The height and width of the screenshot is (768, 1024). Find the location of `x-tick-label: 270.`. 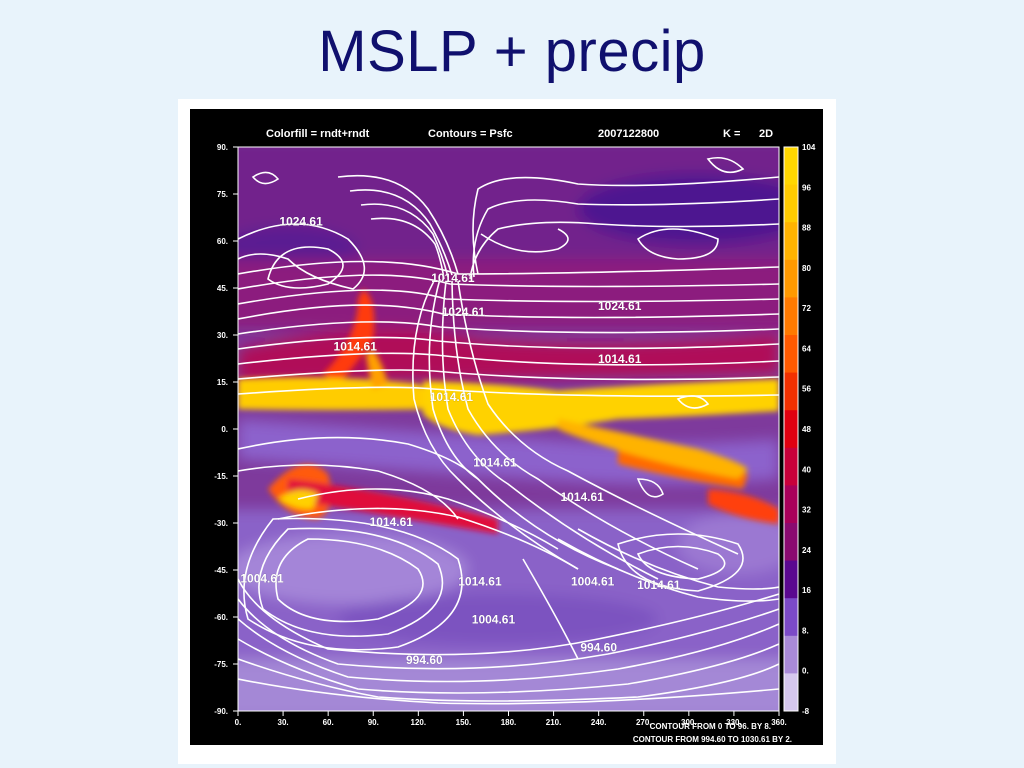

x-tick-label: 270. is located at coordinates (644, 722).